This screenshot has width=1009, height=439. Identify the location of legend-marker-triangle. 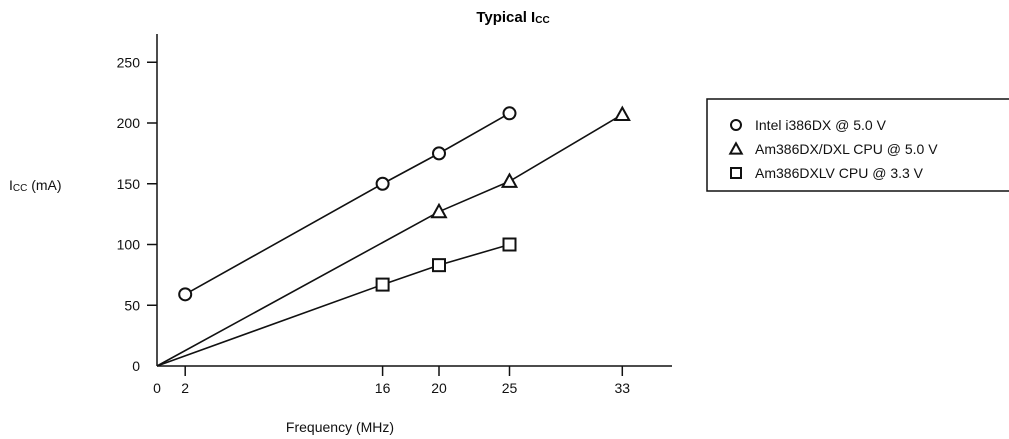
(736, 148).